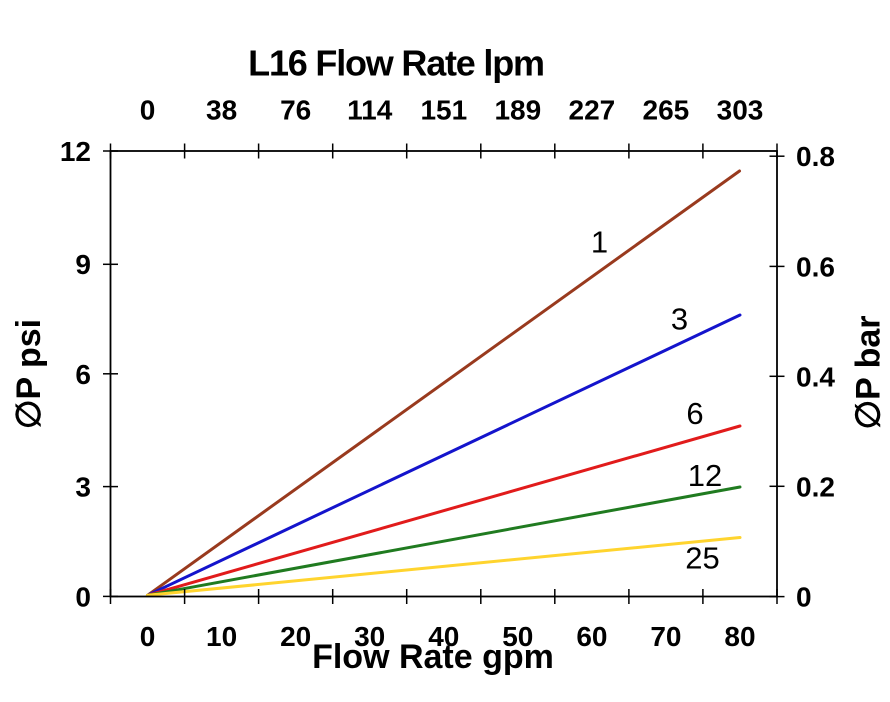  Describe the element at coordinates (815, 266) in the screenshot. I see `svg-text: 0.6` at that location.